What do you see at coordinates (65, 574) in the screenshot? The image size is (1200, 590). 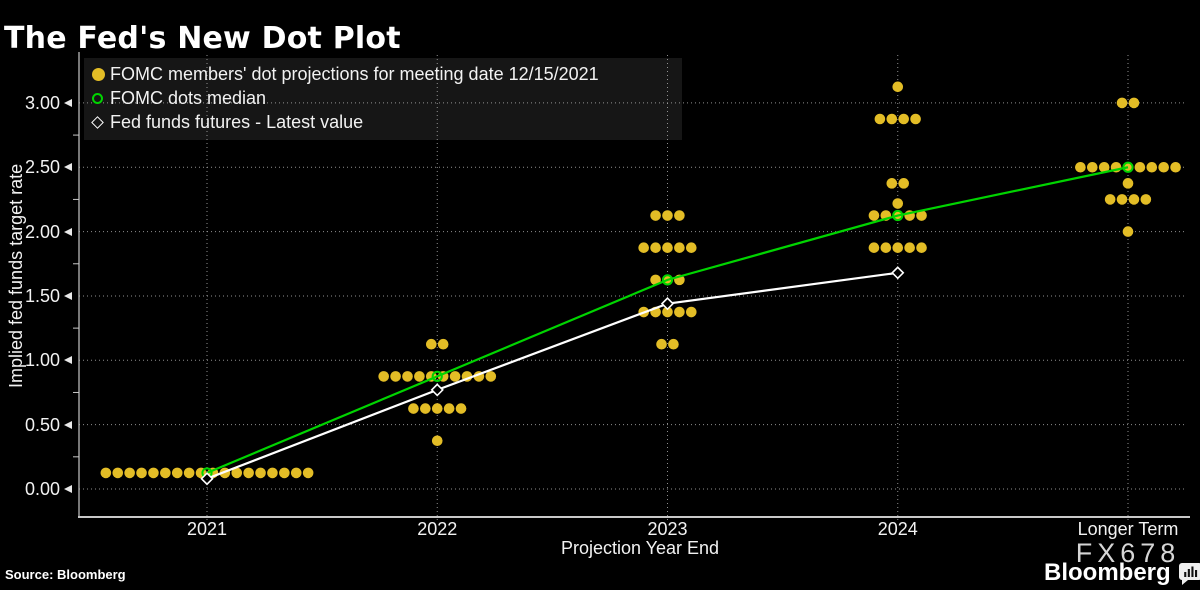 I see `source-attribution: Source: Bloomberg` at bounding box center [65, 574].